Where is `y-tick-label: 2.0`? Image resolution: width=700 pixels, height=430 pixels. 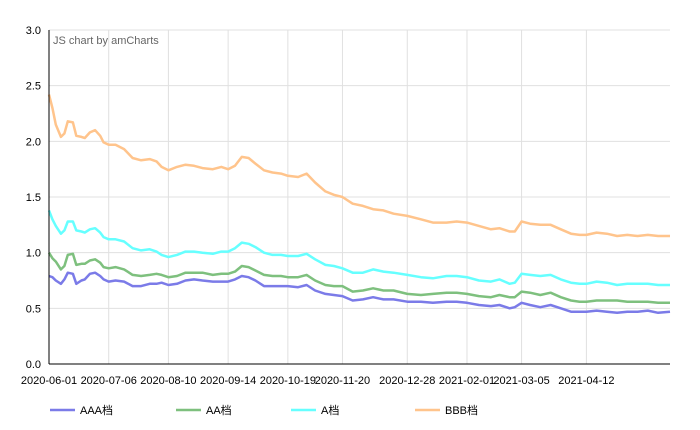 y-tick-label: 2.0 is located at coordinates (33, 142).